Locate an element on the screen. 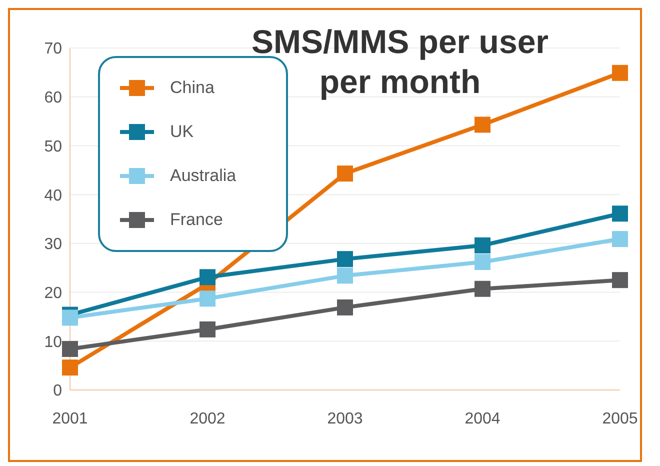 The width and height of the screenshot is (660, 466). y-tick-label: 20 is located at coordinates (53, 293).